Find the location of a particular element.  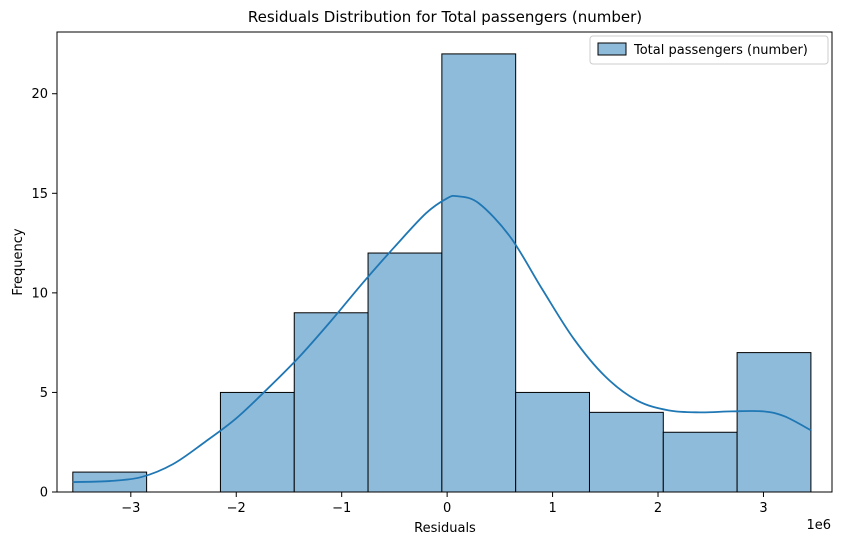

x-tick-label: −3 is located at coordinates (130, 508).